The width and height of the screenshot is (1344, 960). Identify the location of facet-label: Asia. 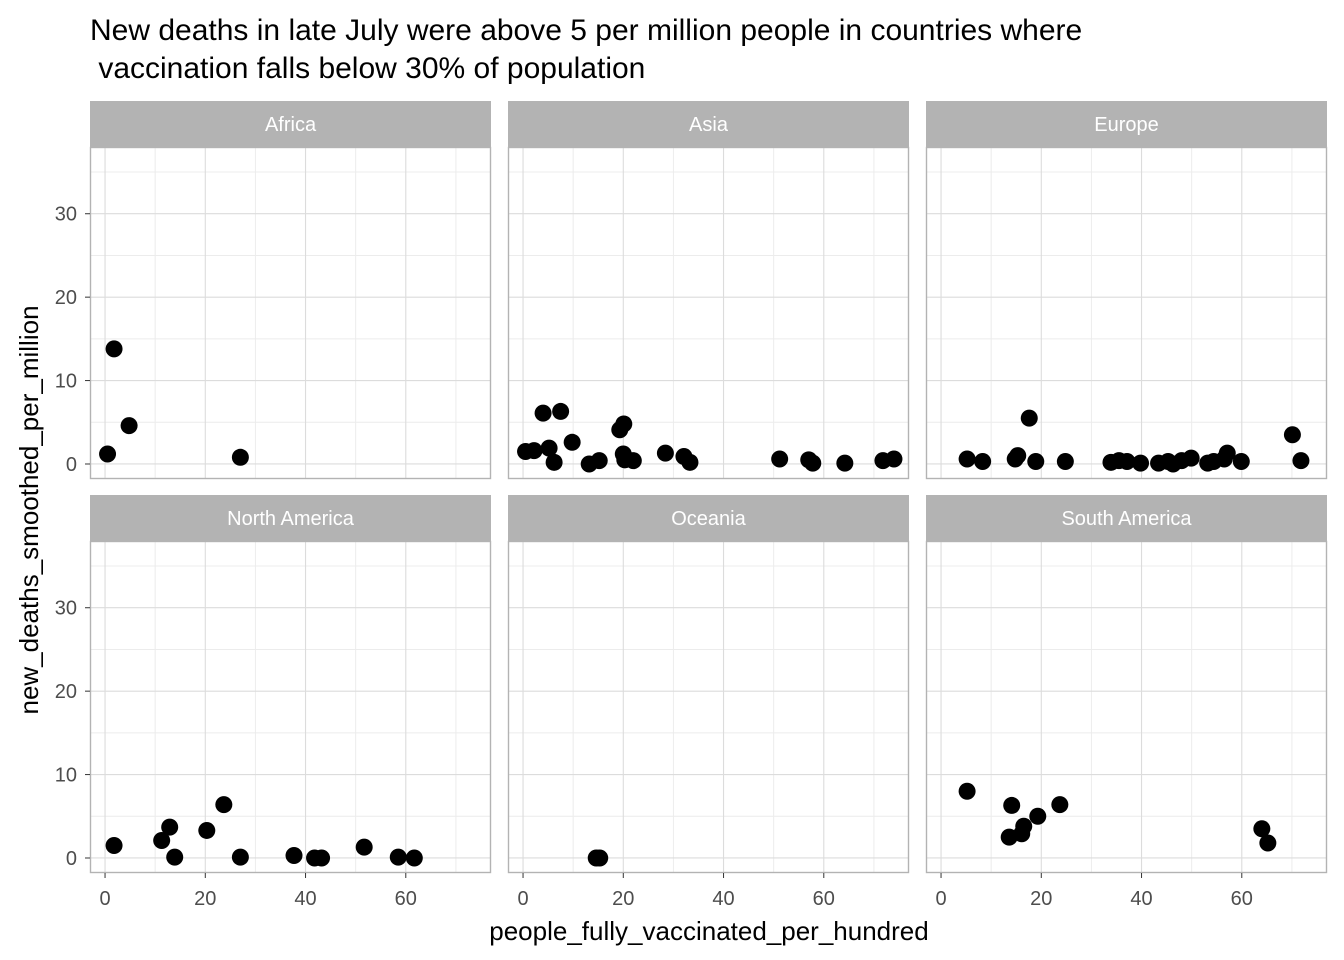
(709, 125).